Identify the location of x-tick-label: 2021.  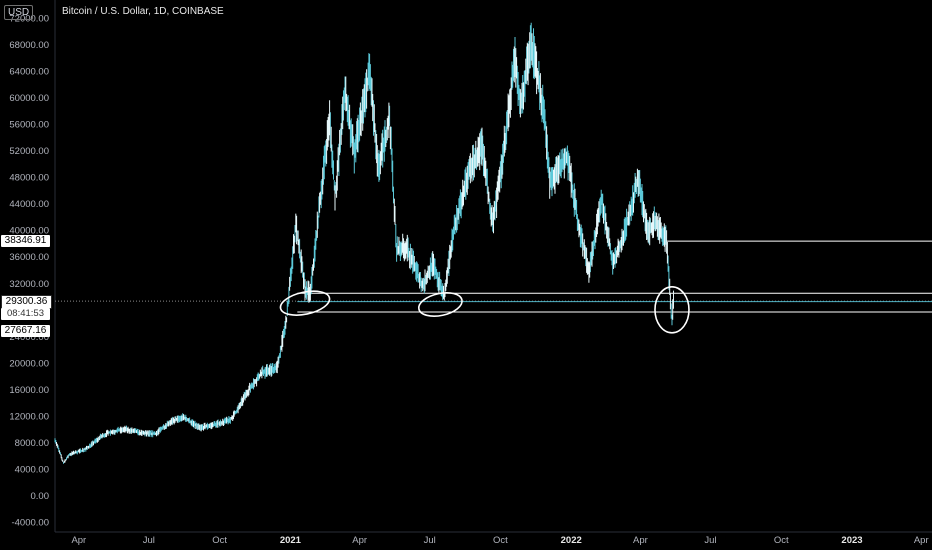
(291, 540).